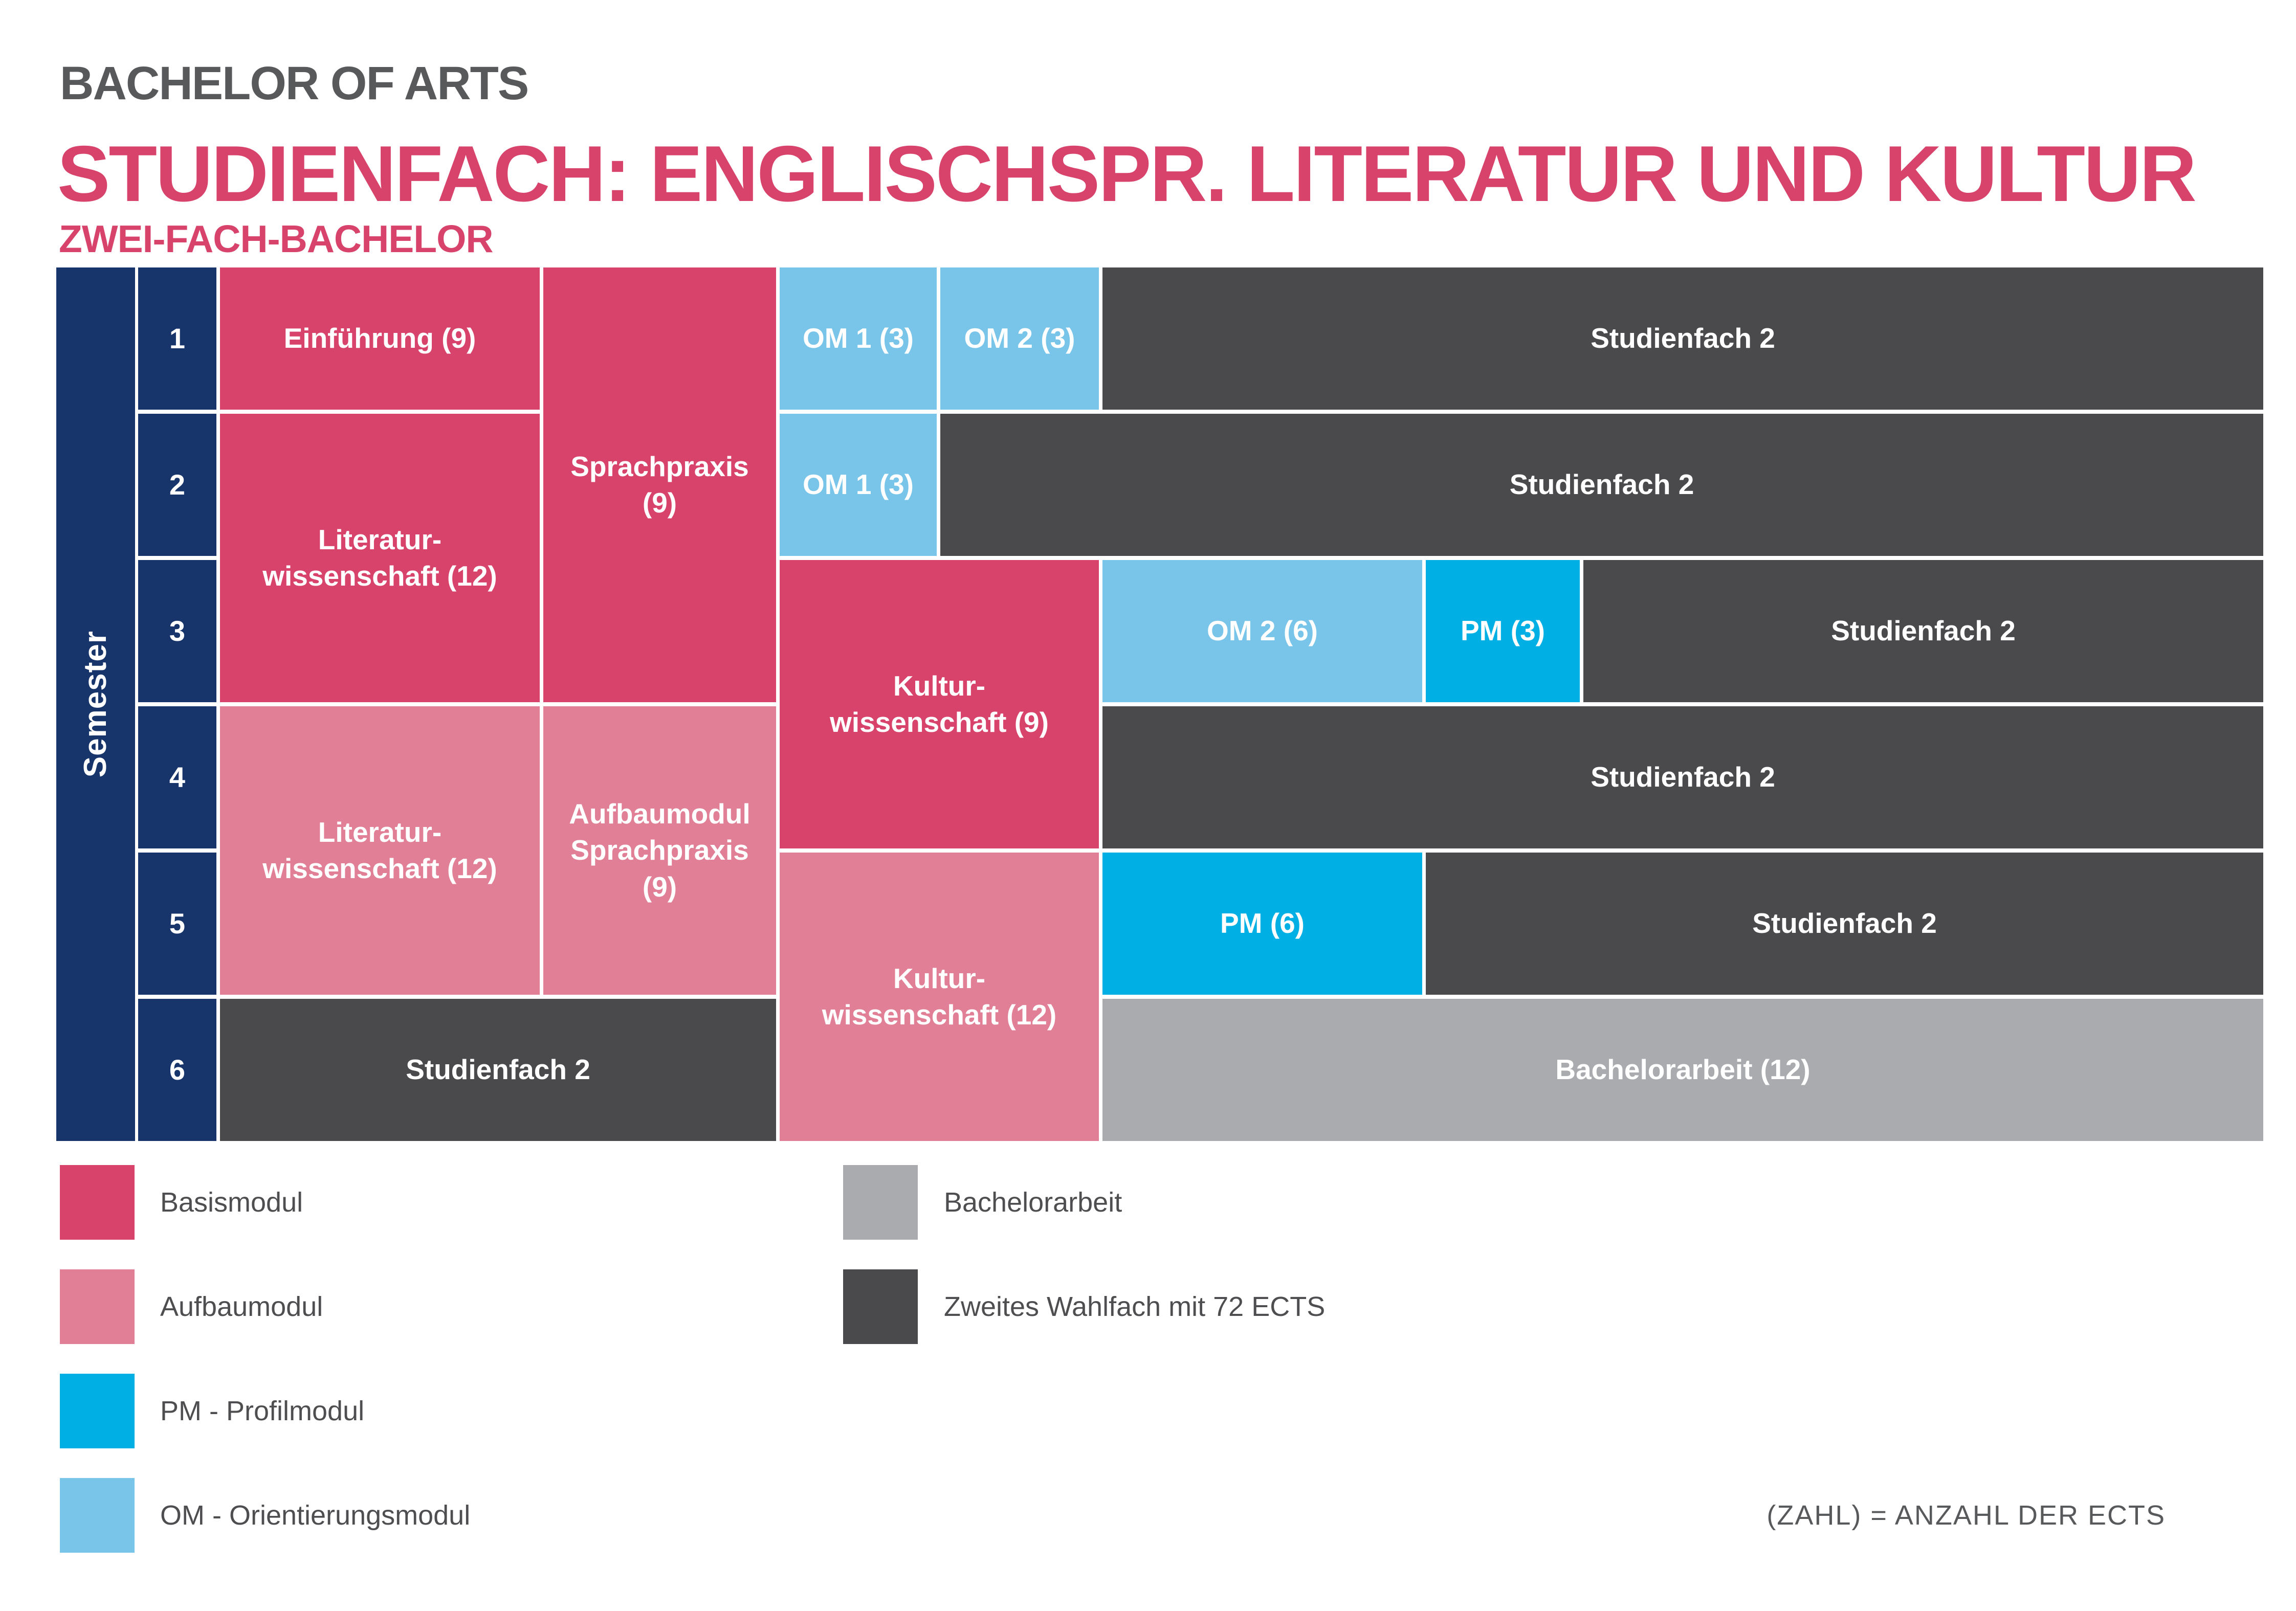 The width and height of the screenshot is (2296, 1611). Describe the element at coordinates (1966, 1515) in the screenshot. I see `ects-footnote: (ZAHL) = ANZAHL DER ECTS` at that location.